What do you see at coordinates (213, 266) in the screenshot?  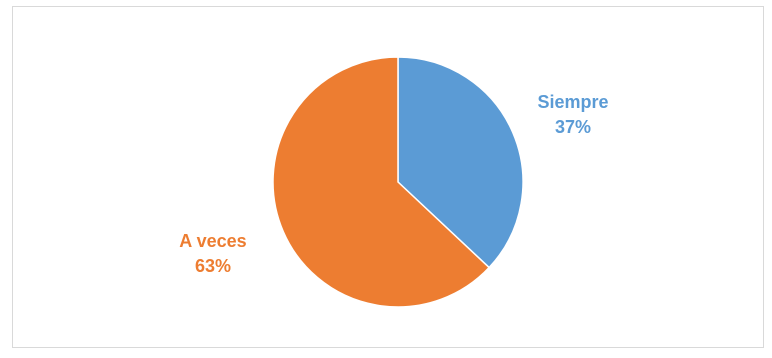 I see `slice-percent-a-veces: 63%` at bounding box center [213, 266].